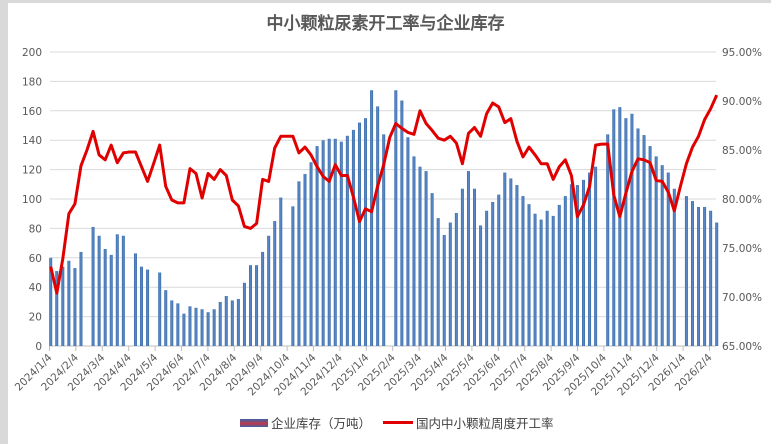 This screenshot has width=771, height=444. What do you see at coordinates (32, 200) in the screenshot?
I see `left-axis-tick-label: 100` at bounding box center [32, 200].